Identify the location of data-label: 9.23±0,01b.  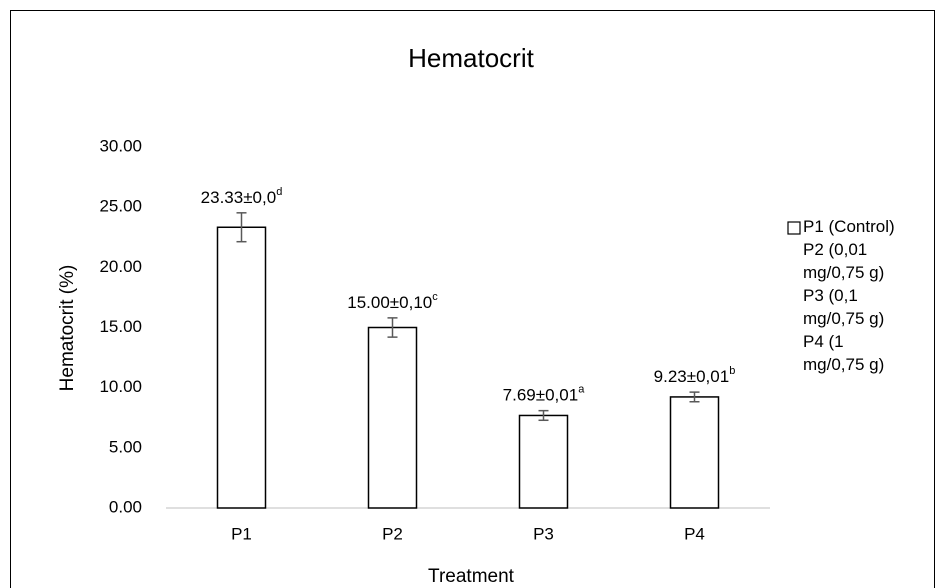
(695, 376).